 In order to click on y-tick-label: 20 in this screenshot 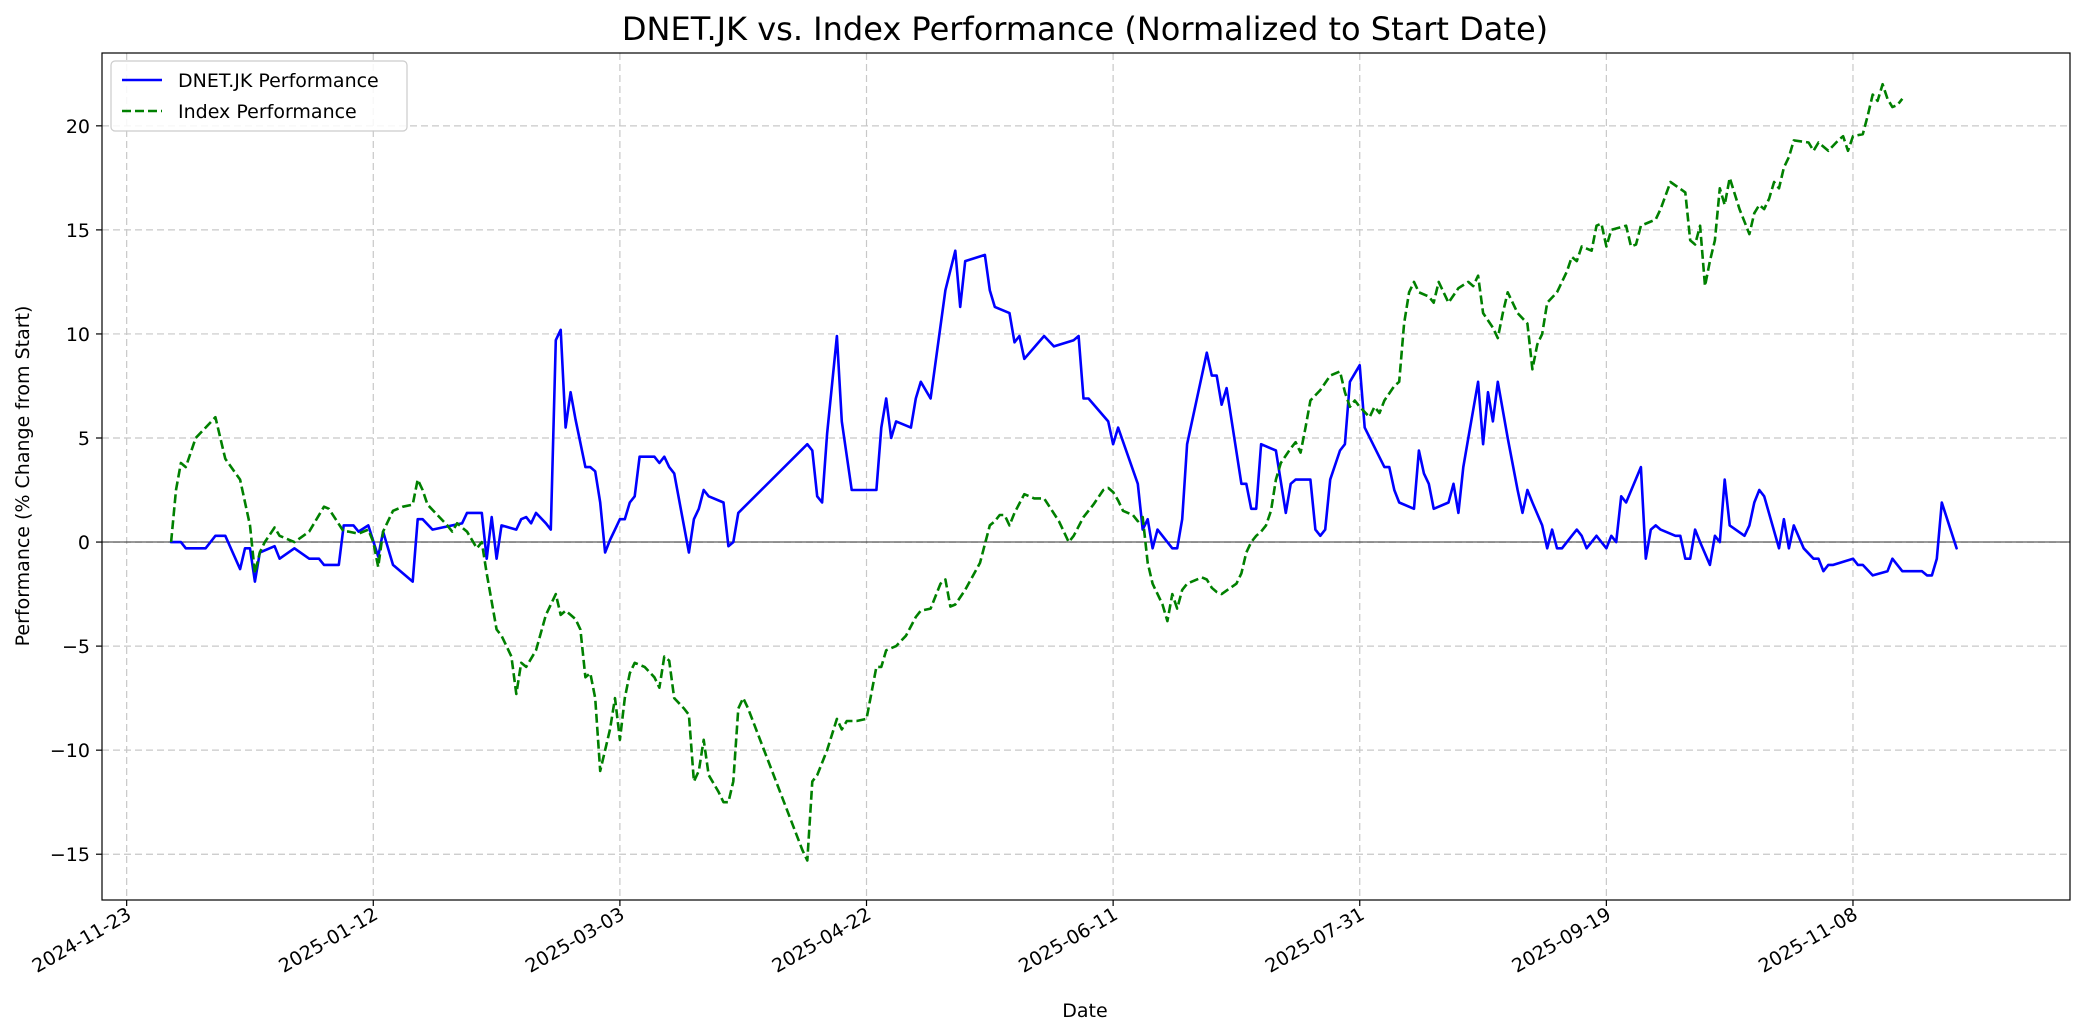, I will do `click(78, 127)`.